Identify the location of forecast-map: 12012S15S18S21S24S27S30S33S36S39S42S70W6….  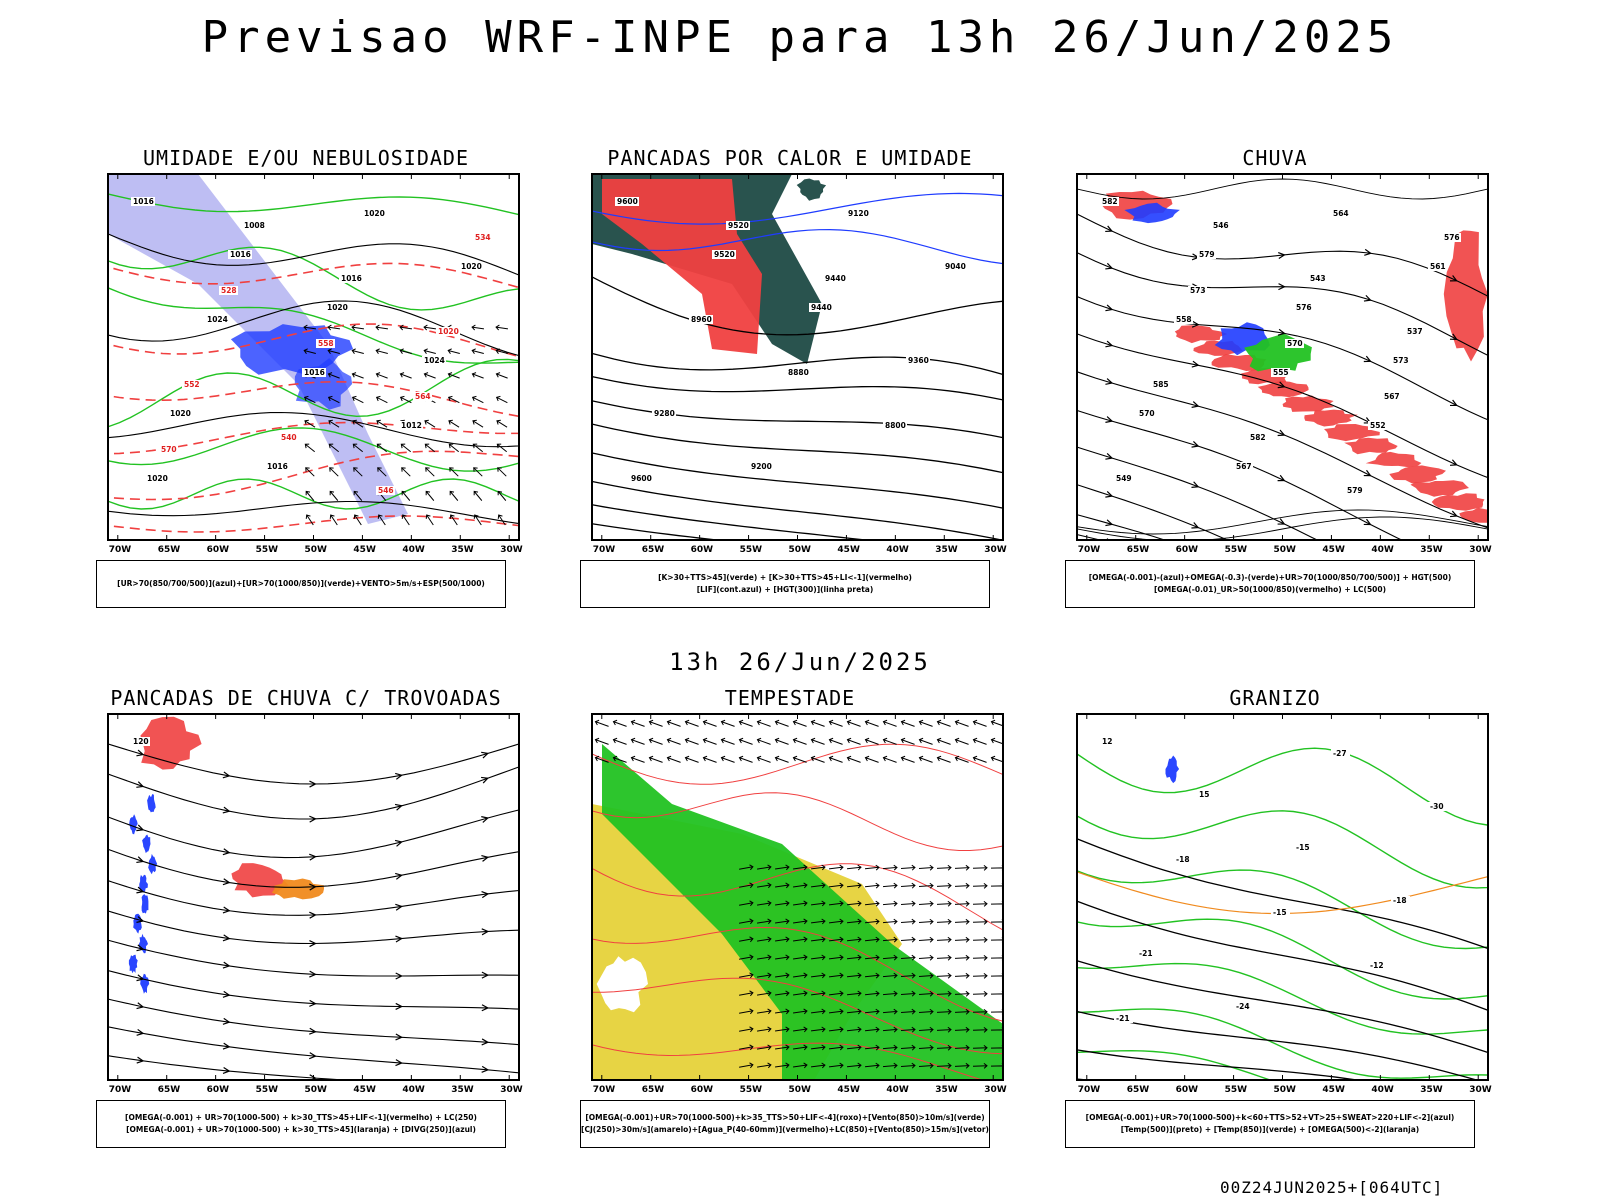
(306, 910).